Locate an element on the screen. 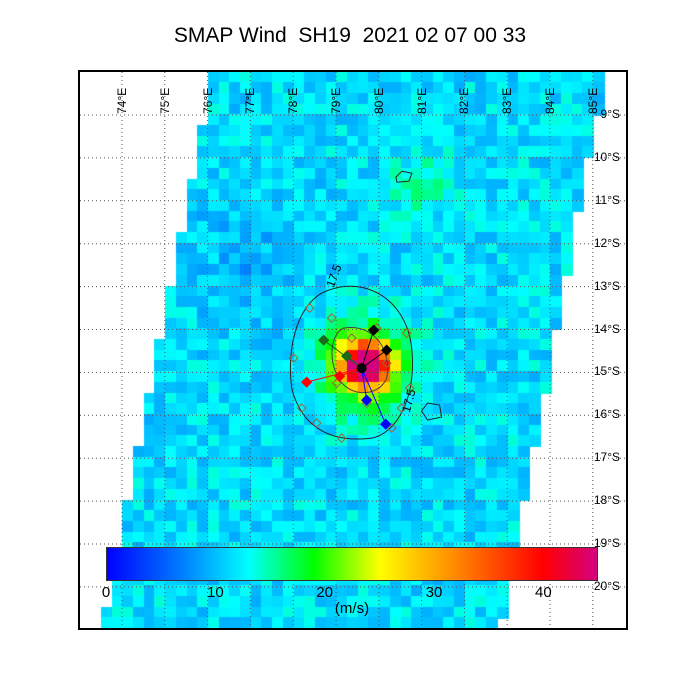 This screenshot has width=700, height=700. longitude-label: 83°E is located at coordinates (507, 100).